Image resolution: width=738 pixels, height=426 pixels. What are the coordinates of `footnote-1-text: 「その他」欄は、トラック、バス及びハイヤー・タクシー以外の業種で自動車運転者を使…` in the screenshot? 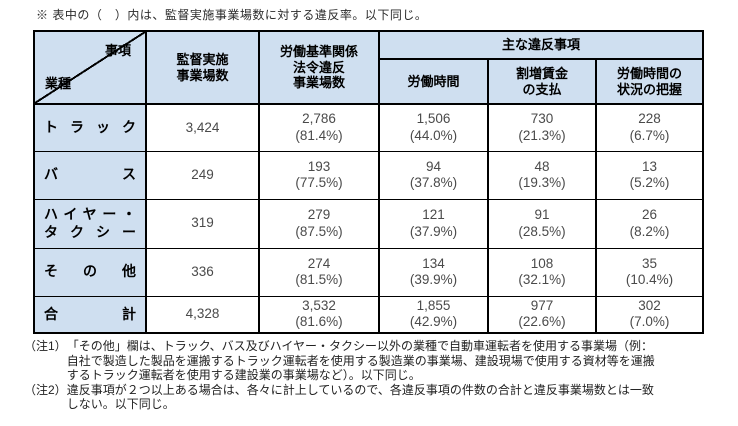 It's located at (360, 361).